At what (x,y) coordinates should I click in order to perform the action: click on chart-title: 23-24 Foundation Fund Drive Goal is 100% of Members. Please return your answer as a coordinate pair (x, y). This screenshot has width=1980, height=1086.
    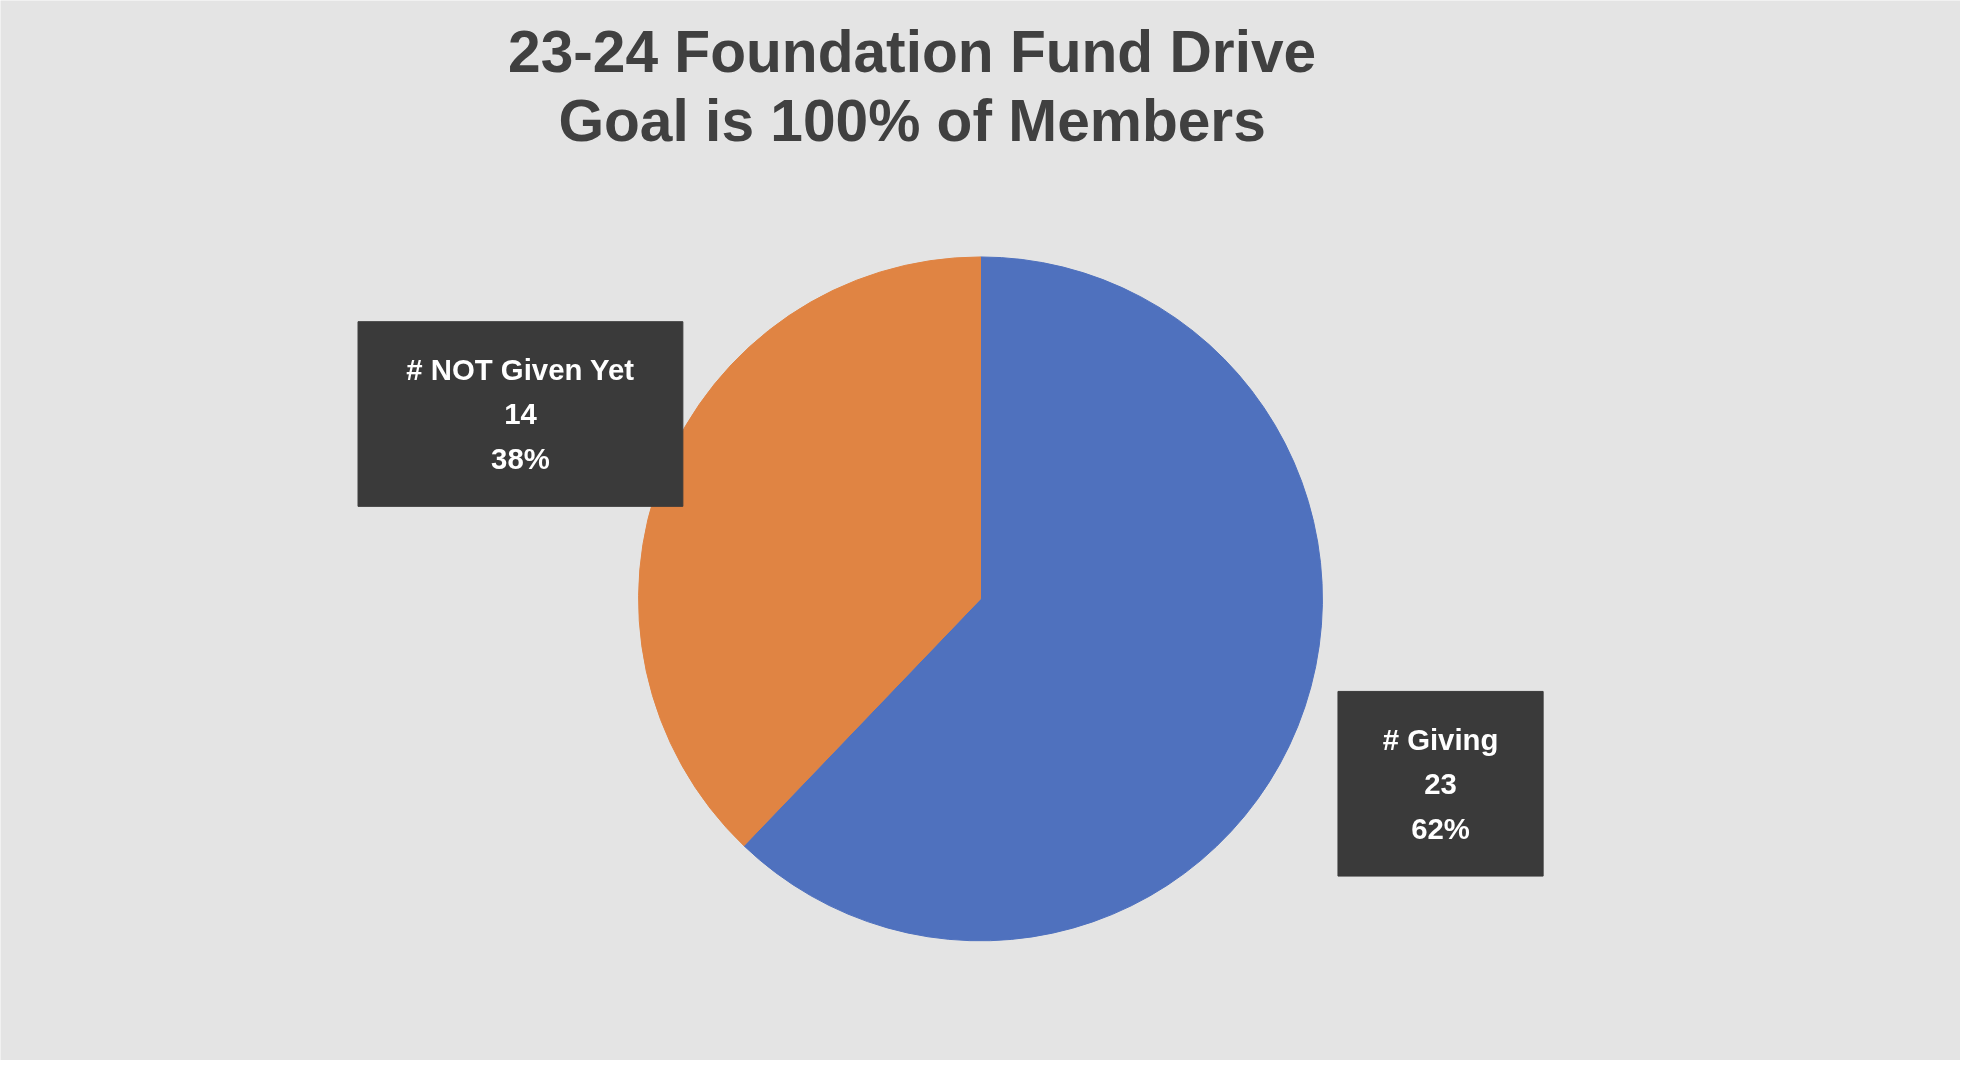
    Looking at the image, I should click on (912, 86).